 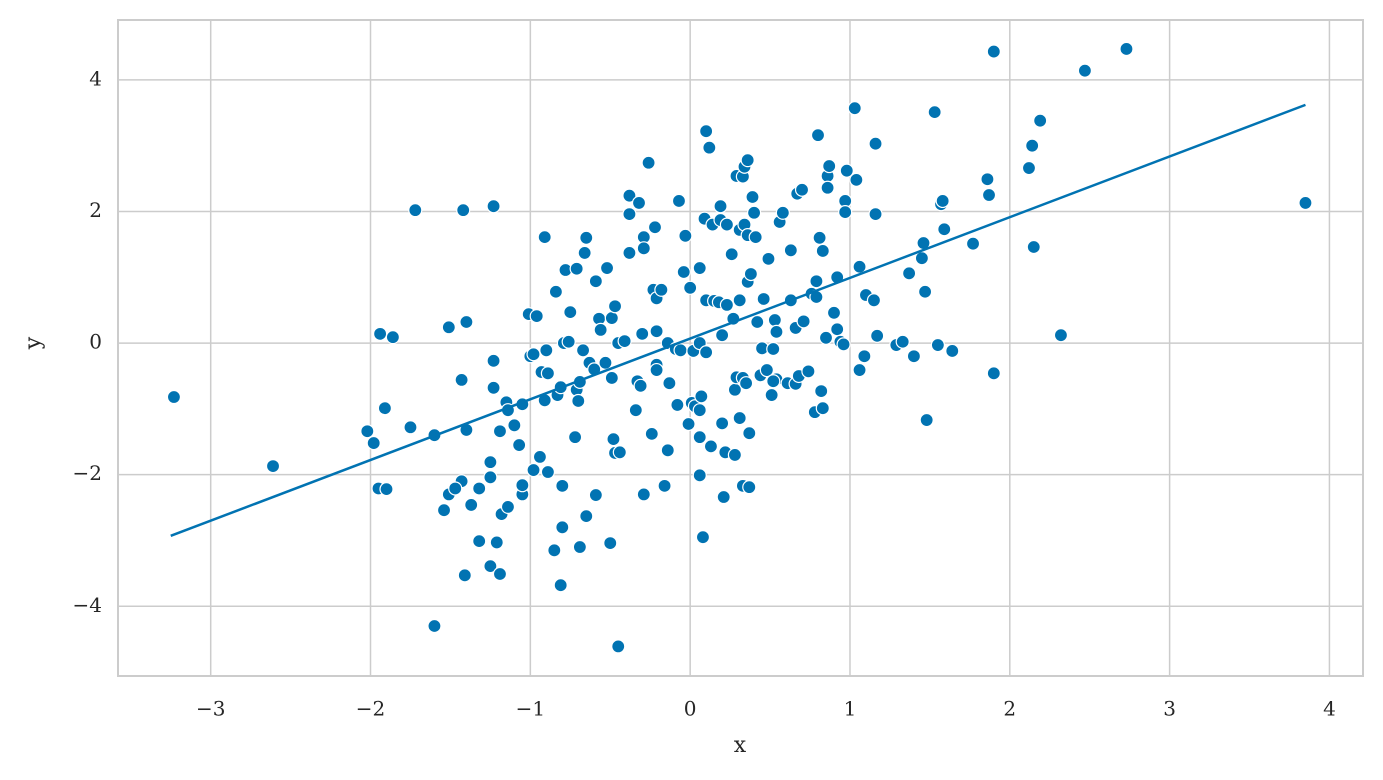 I want to click on x-tick-label: 3, so click(x=1169, y=709).